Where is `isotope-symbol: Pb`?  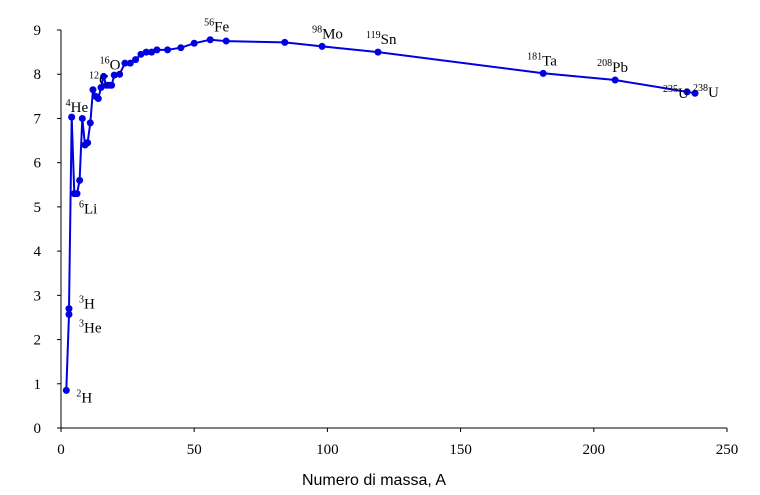
isotope-symbol: Pb is located at coordinates (620, 68).